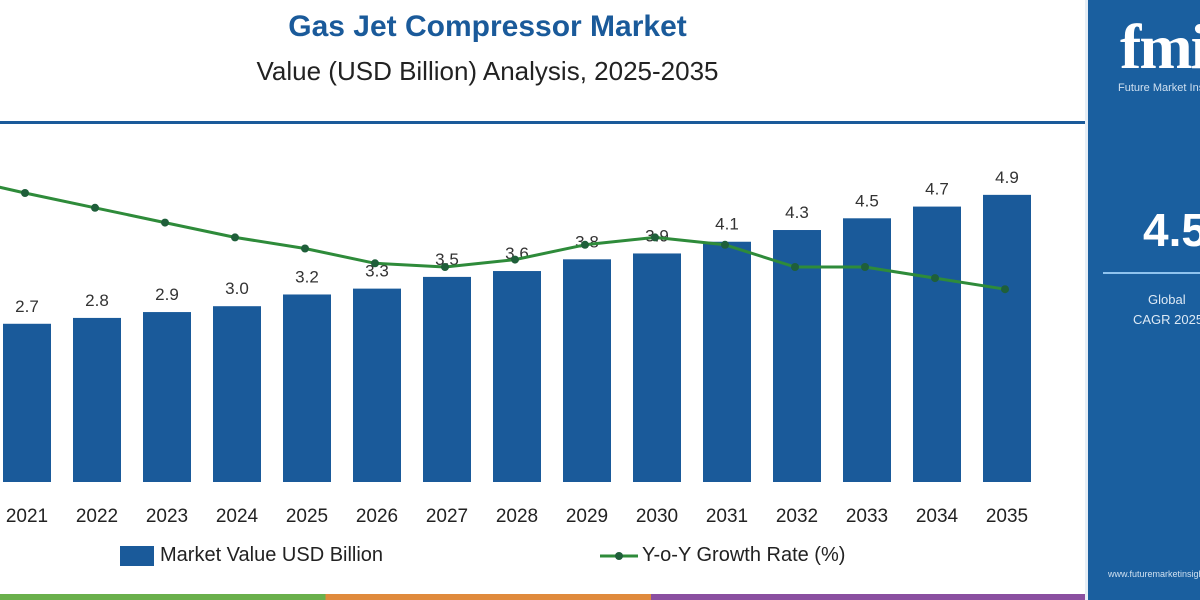 This screenshot has width=1200, height=600. Describe the element at coordinates (587, 370) in the screenshot. I see `bar-2029` at that location.